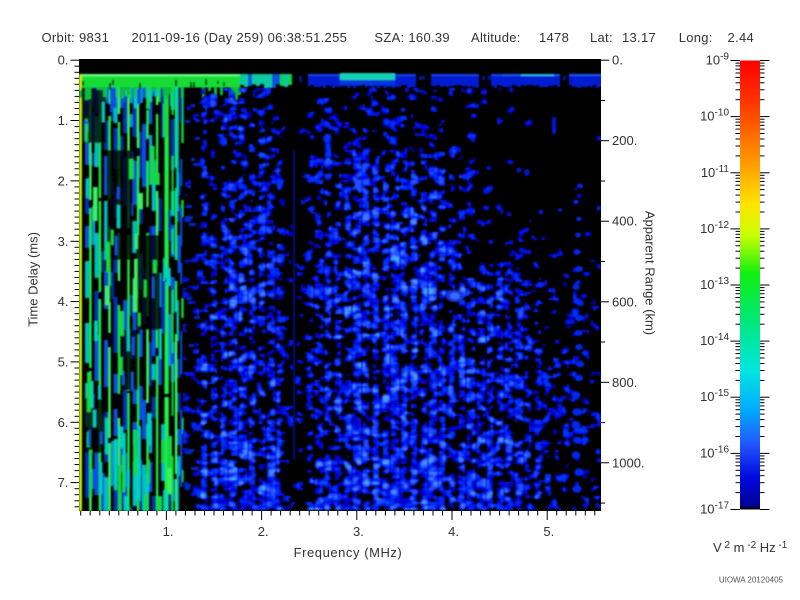 The height and width of the screenshot is (600, 800). Describe the element at coordinates (496, 37) in the screenshot. I see `svg-text: Altitude:` at that location.